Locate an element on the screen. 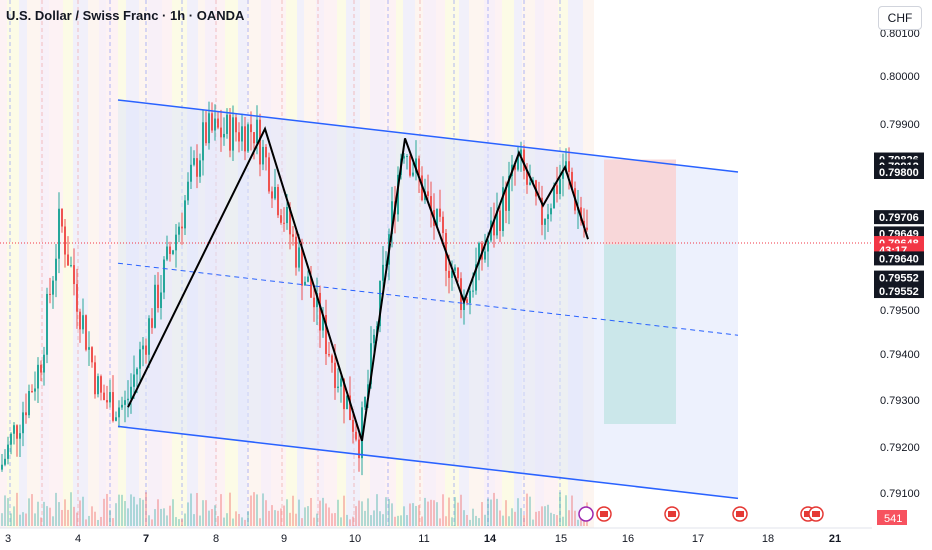  time-tick-label: 16 is located at coordinates (628, 539).